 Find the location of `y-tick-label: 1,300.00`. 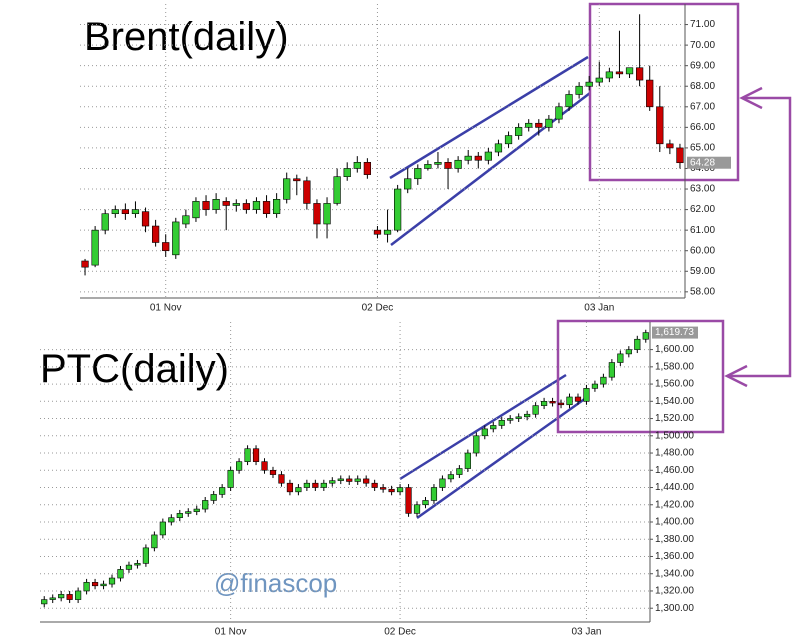

y-tick-label: 1,300.00 is located at coordinates (674, 608).